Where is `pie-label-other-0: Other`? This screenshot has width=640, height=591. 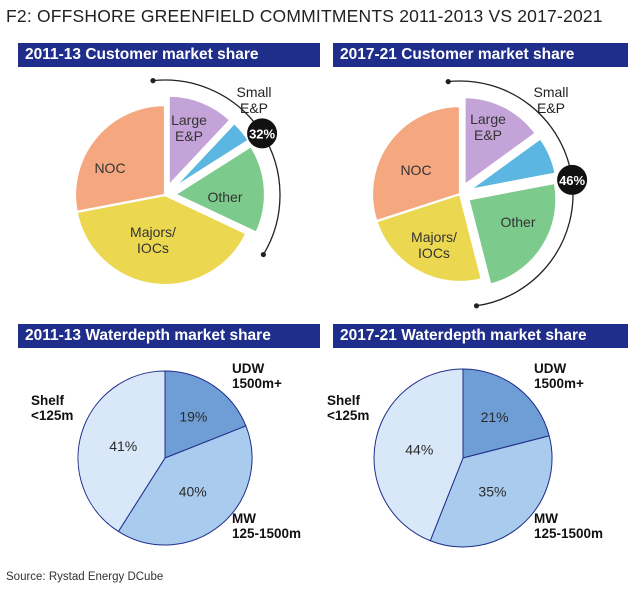
pie-label-other-0: Other is located at coordinates (224, 197).